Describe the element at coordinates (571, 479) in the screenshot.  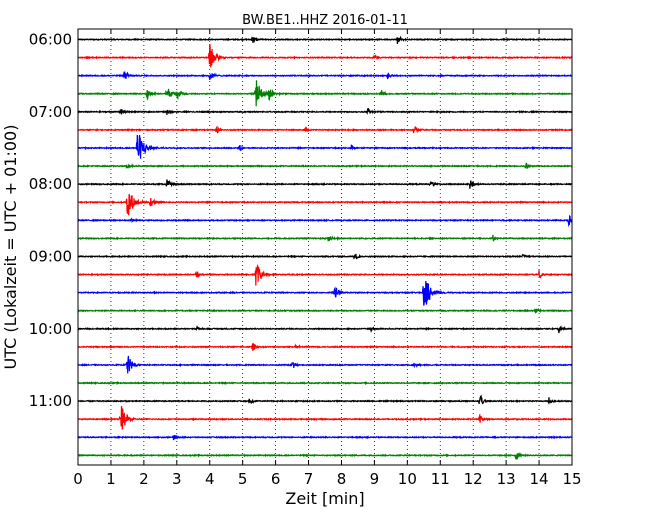
I see `x-tick-label: 15` at that location.